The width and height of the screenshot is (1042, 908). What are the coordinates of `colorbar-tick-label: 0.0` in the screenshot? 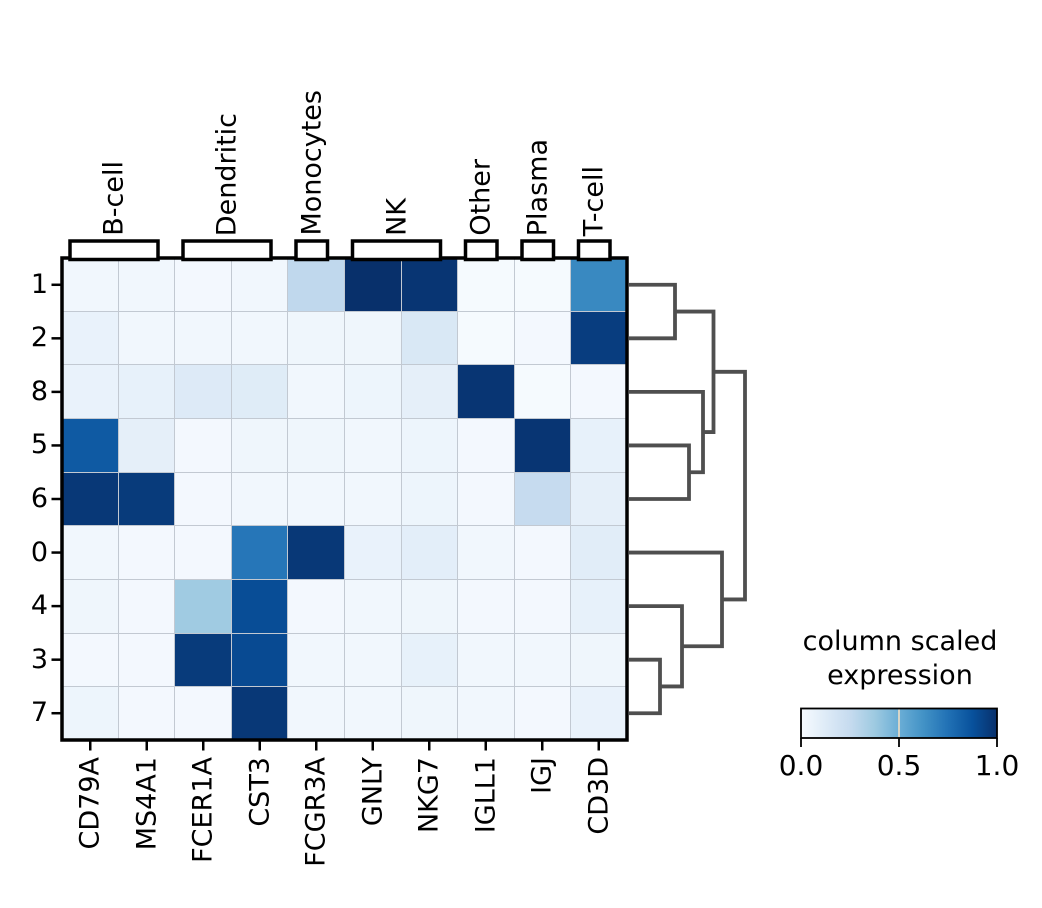 It's located at (801, 765).